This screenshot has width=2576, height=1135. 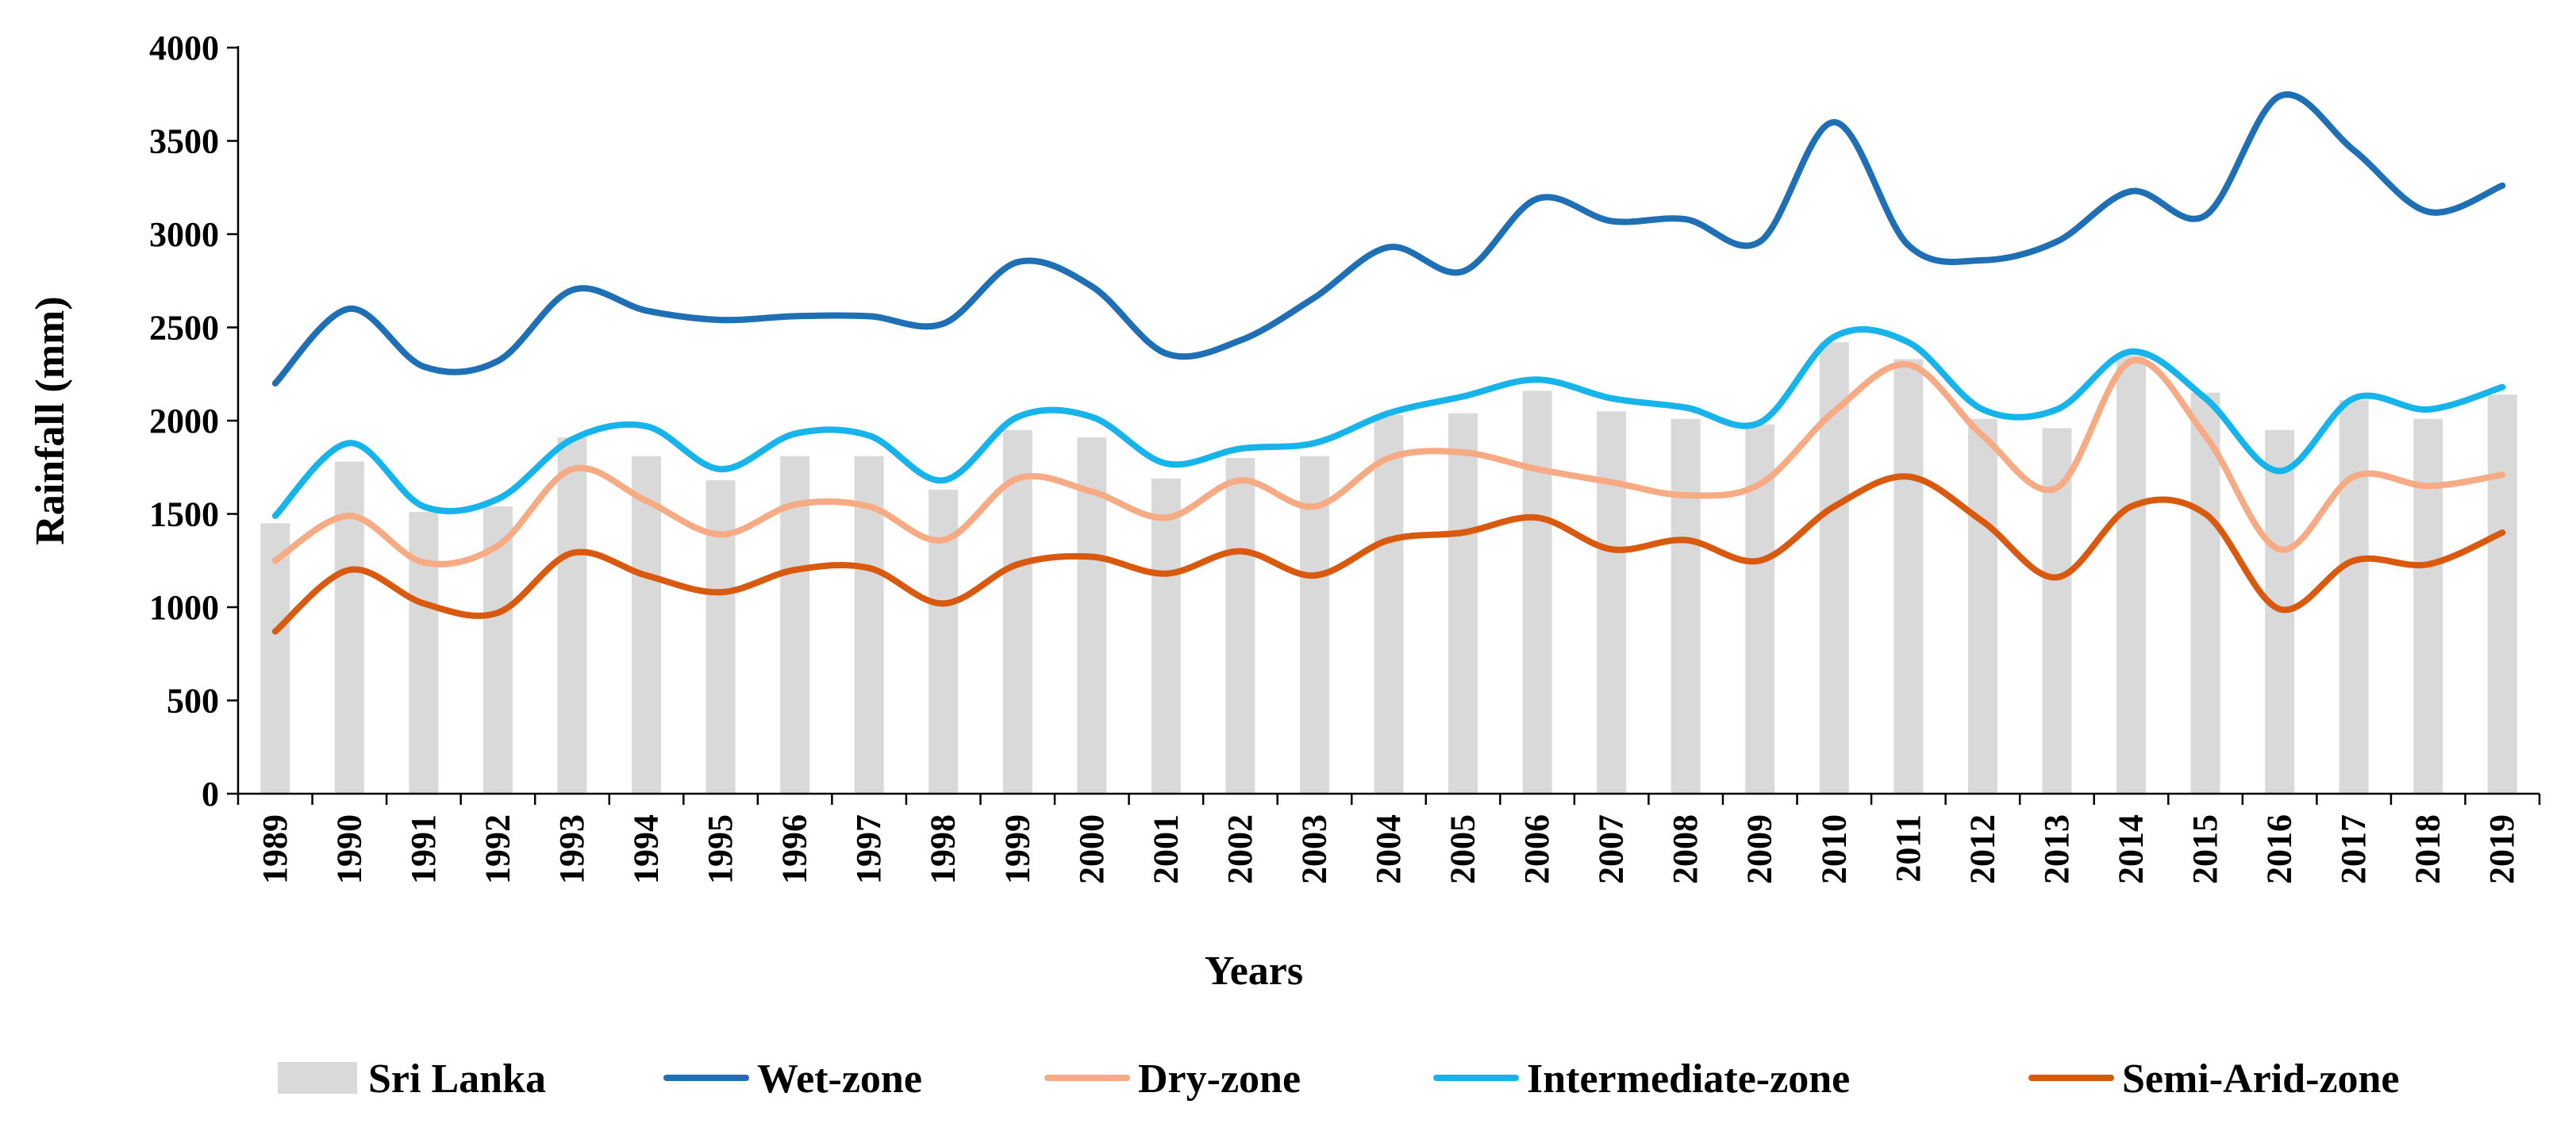 I want to click on x-tick-label-1997: 1997, so click(x=868, y=849).